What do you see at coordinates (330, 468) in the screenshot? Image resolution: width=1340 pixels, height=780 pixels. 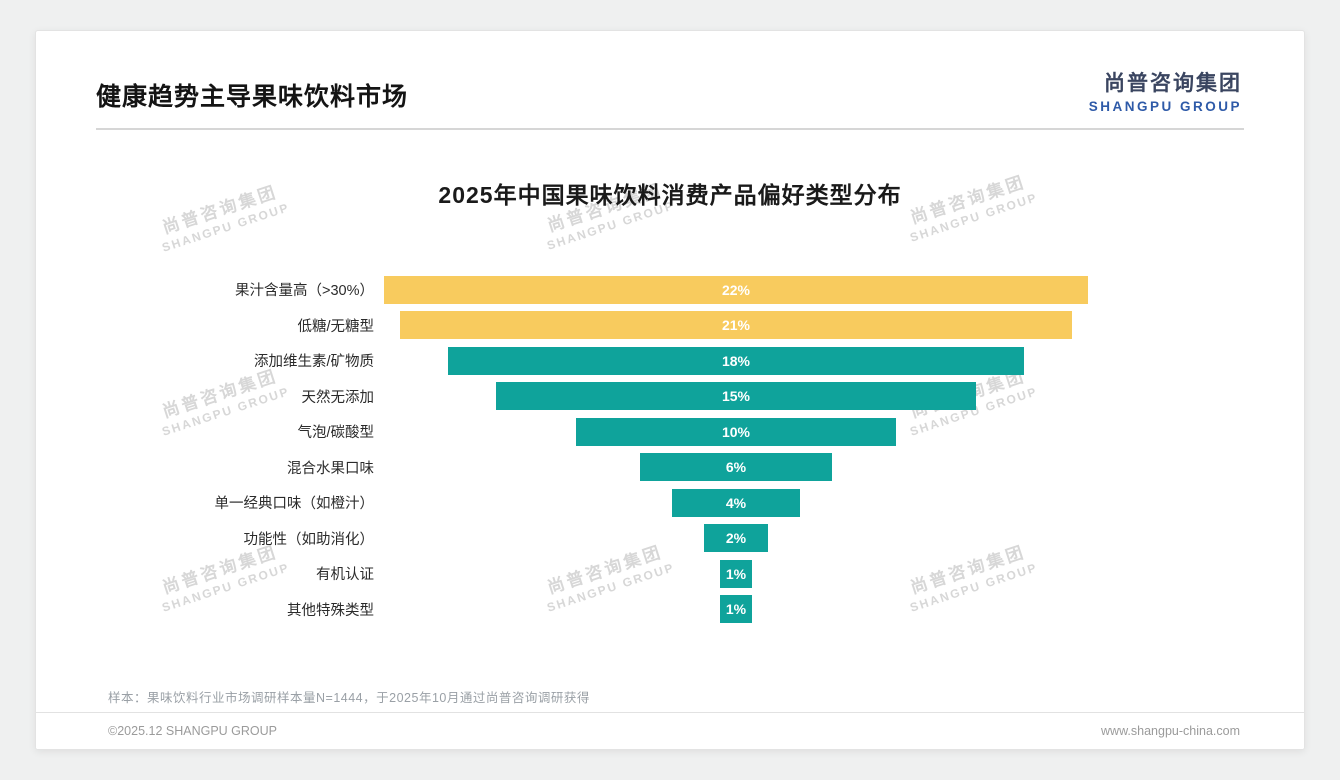 I see `category-label: 混合水果口味` at bounding box center [330, 468].